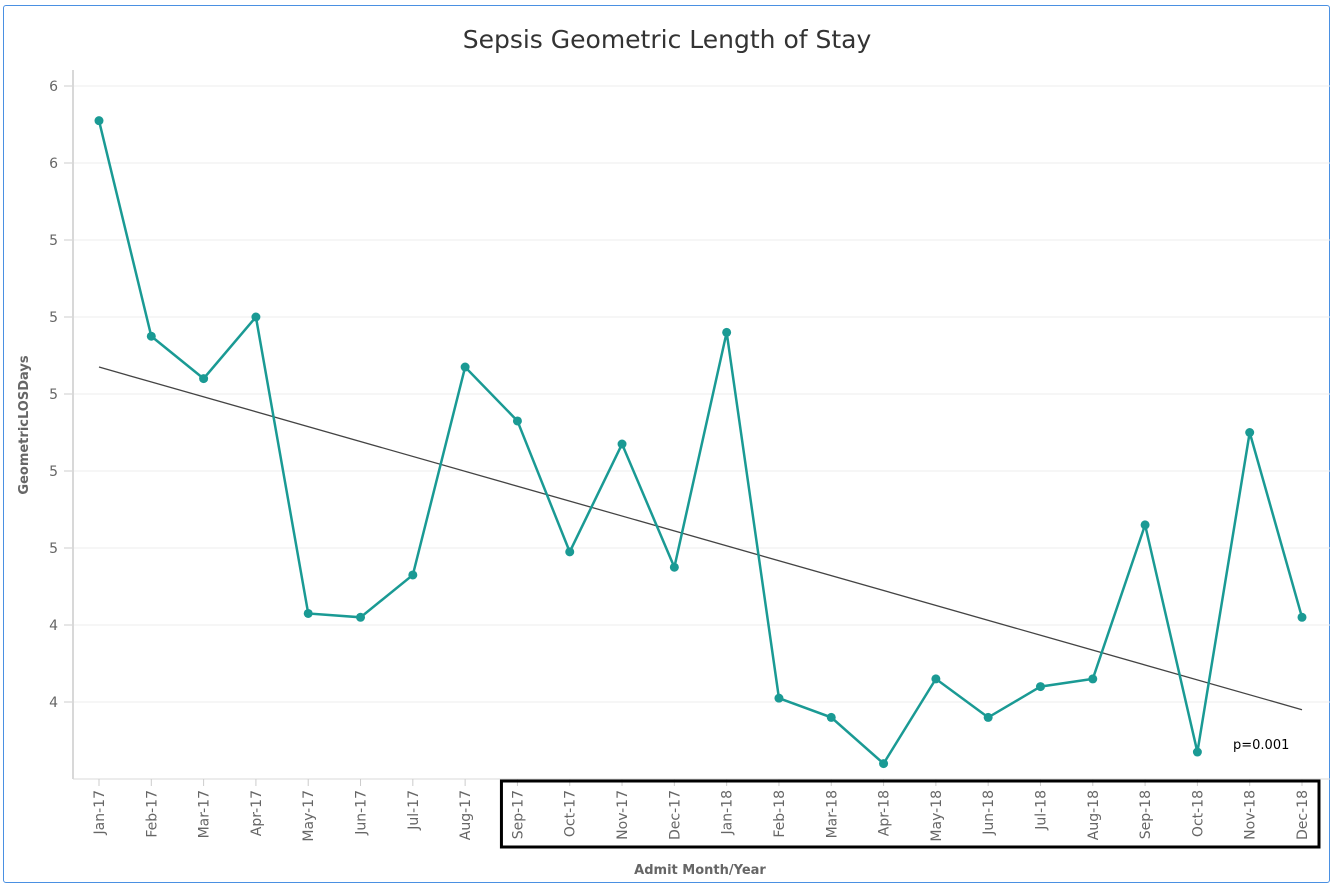 The width and height of the screenshot is (1335, 889). What do you see at coordinates (100, 812) in the screenshot?
I see `x-tick-label: Jan-17` at bounding box center [100, 812].